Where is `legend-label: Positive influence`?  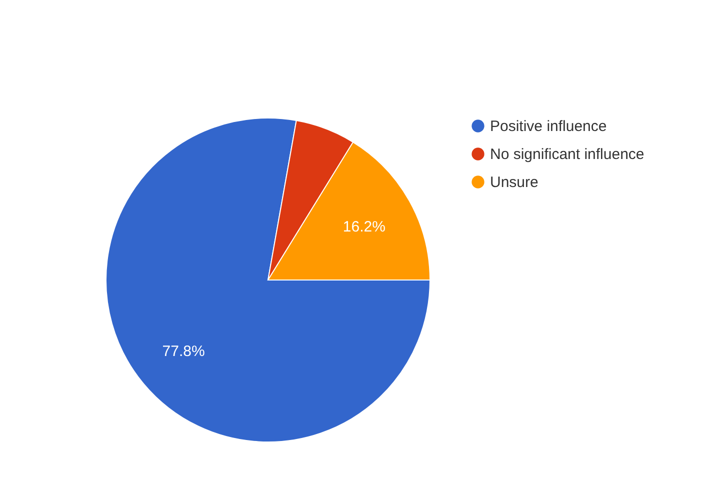 legend-label: Positive influence is located at coordinates (548, 126).